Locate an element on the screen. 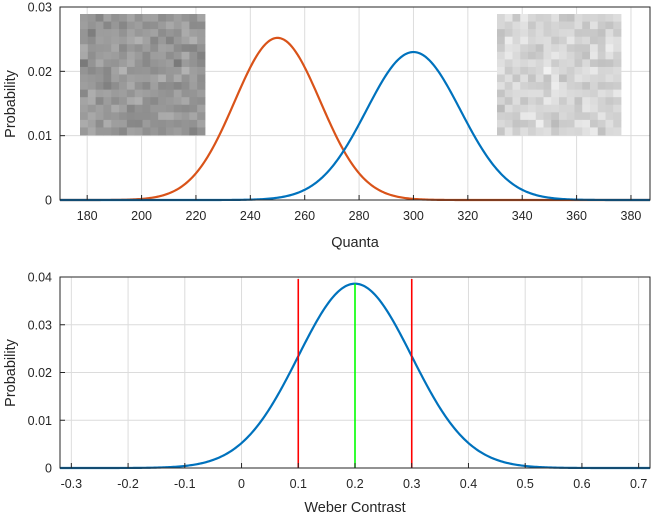 This screenshot has width=654, height=517. x-axis-label: Quanta is located at coordinates (355, 243).